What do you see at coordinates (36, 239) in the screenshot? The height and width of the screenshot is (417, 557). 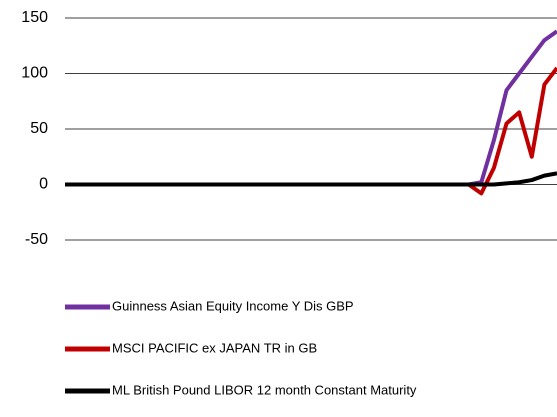 I see `y-tick-label: -50` at bounding box center [36, 239].